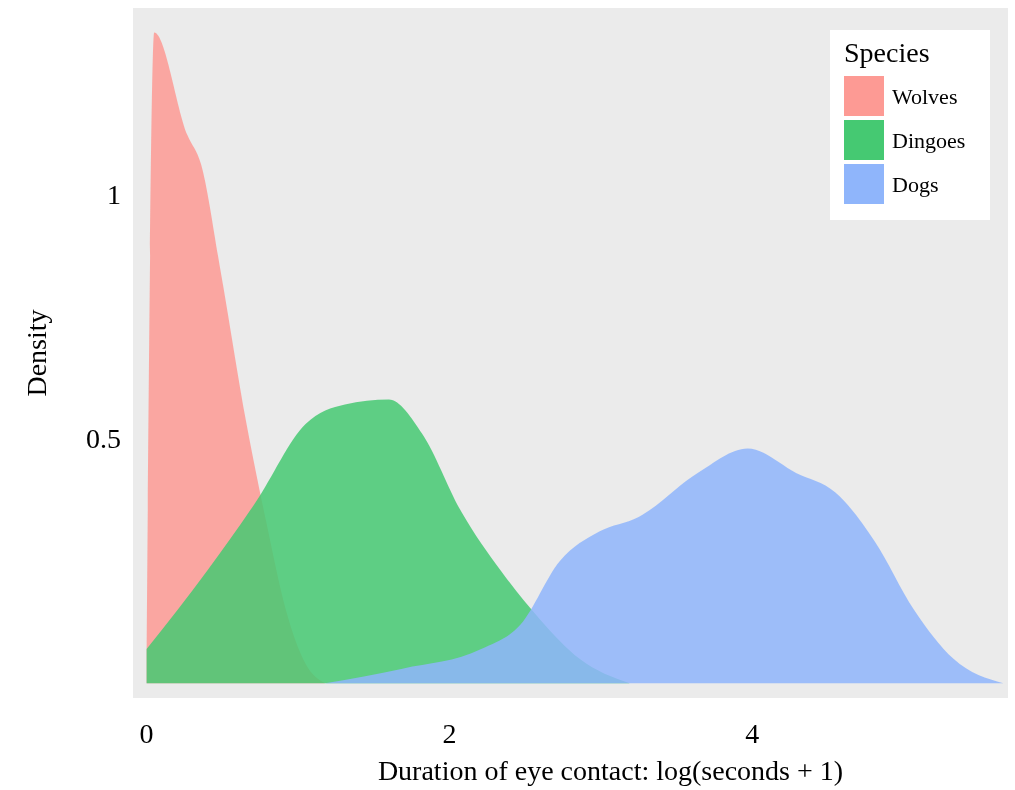 This screenshot has width=1015, height=790. I want to click on legend-label: Dingoes, so click(929, 140).